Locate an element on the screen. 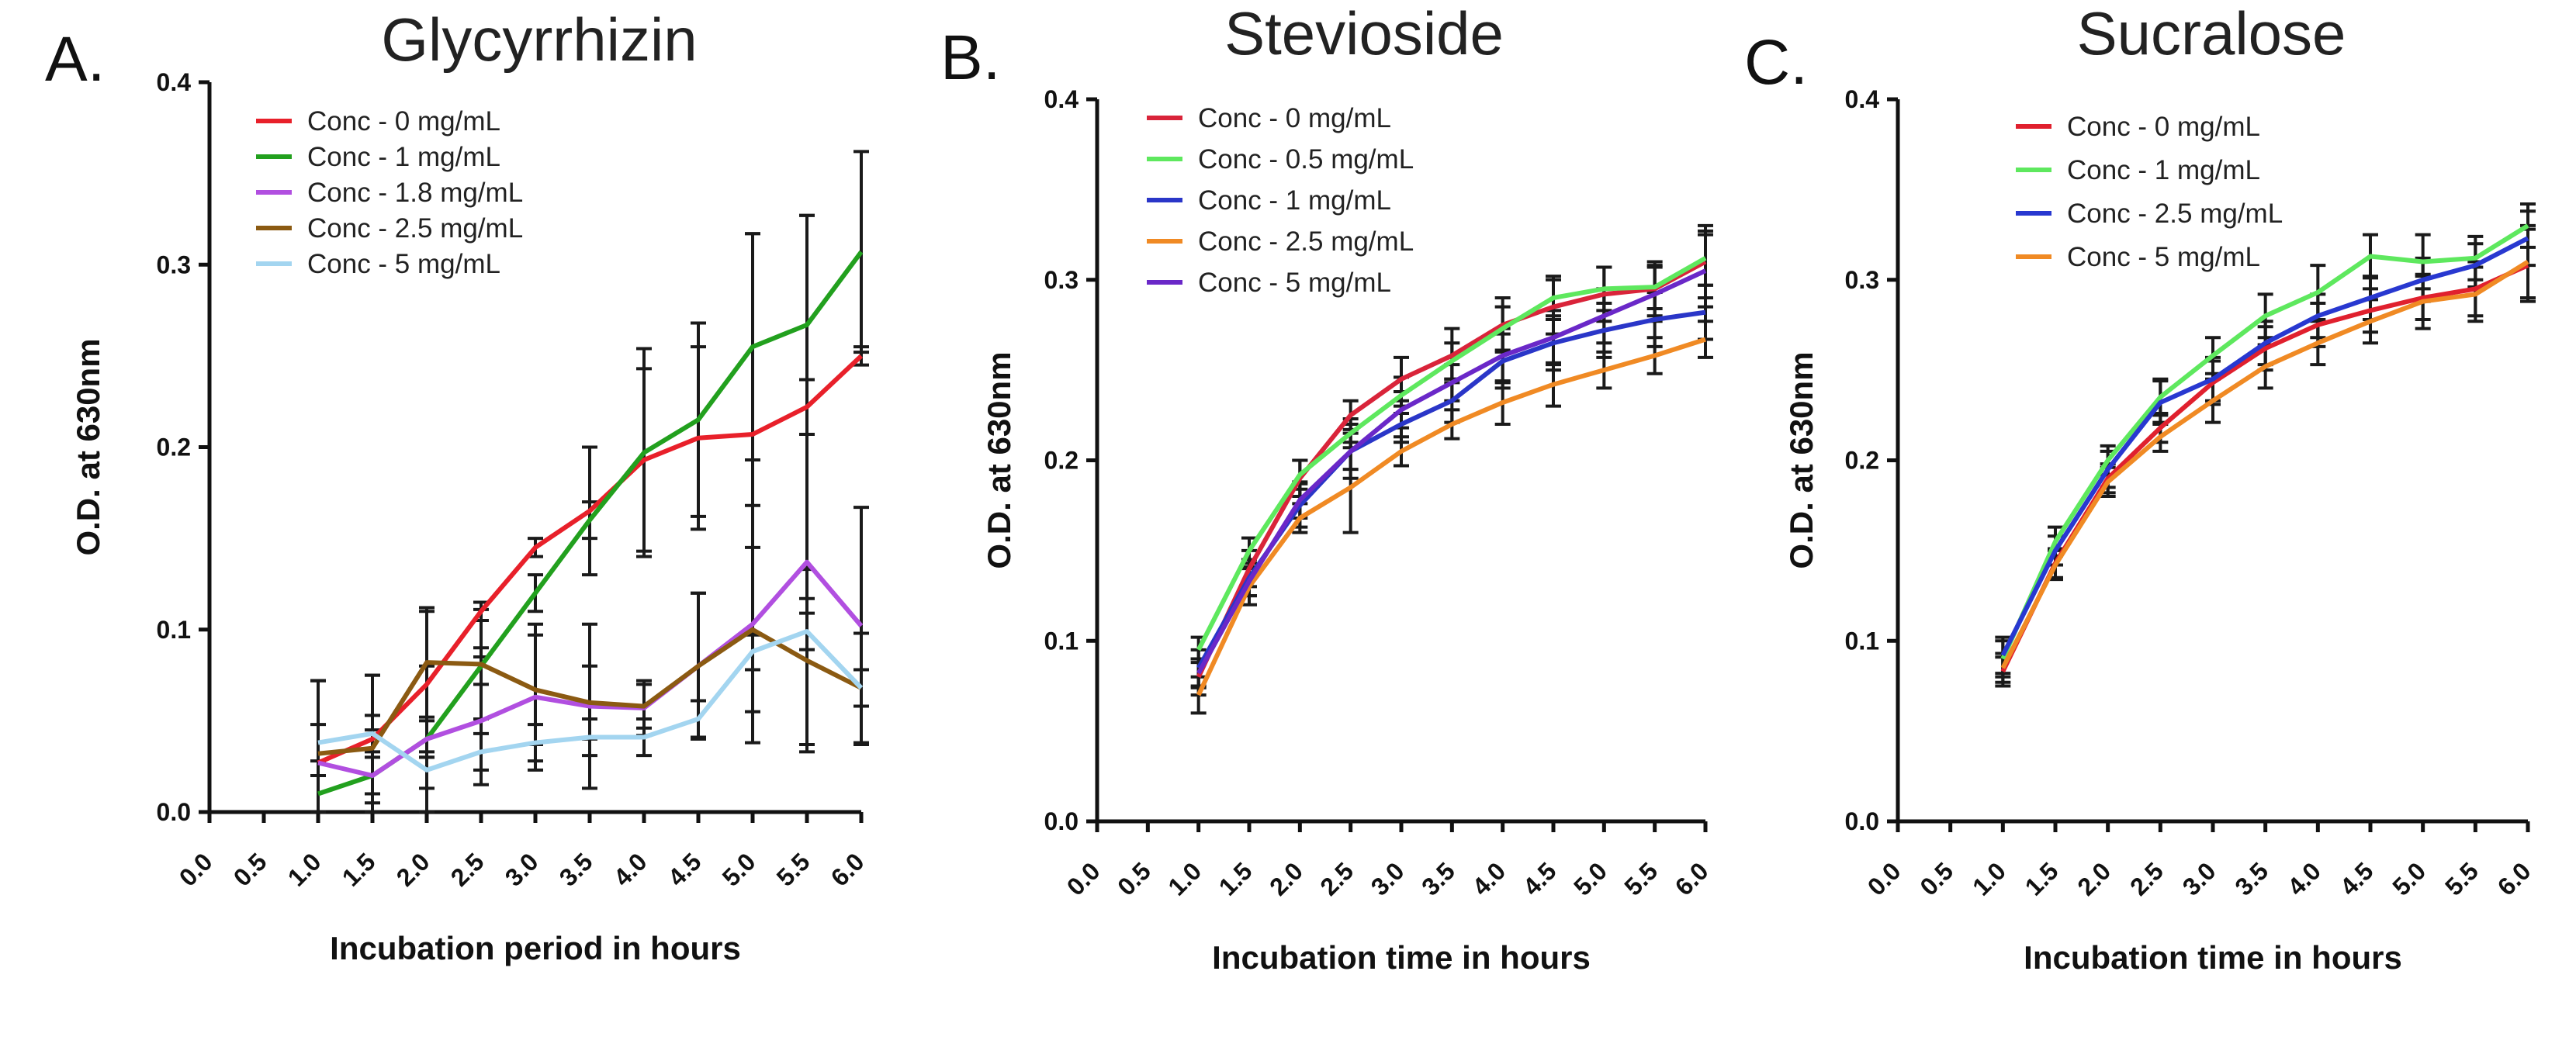 This screenshot has height=1061, width=2576. chart-title: Stevioside is located at coordinates (1364, 33).